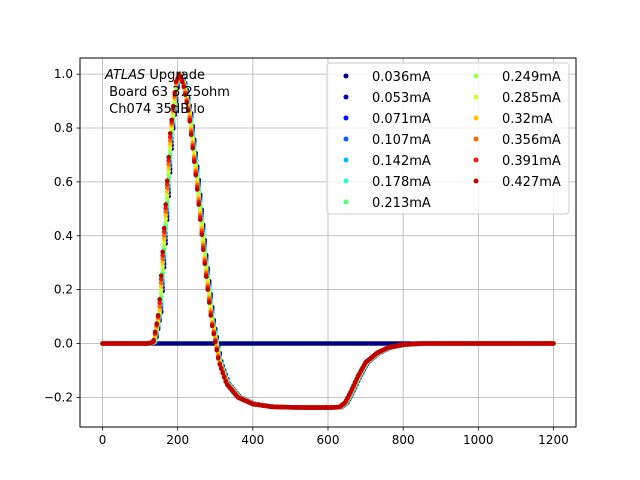 Image resolution: width=640 pixels, height=480 pixels. Describe the element at coordinates (63, 290) in the screenshot. I see `y-tick-label: 0.2` at that location.